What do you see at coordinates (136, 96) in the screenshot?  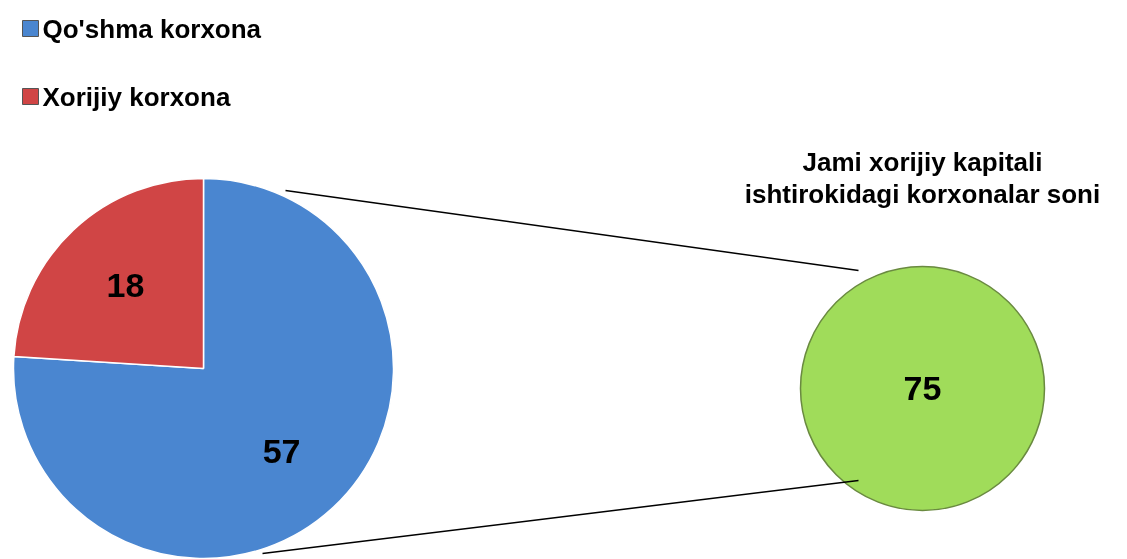 I see `legend-label: Xorijiy korxona` at bounding box center [136, 96].